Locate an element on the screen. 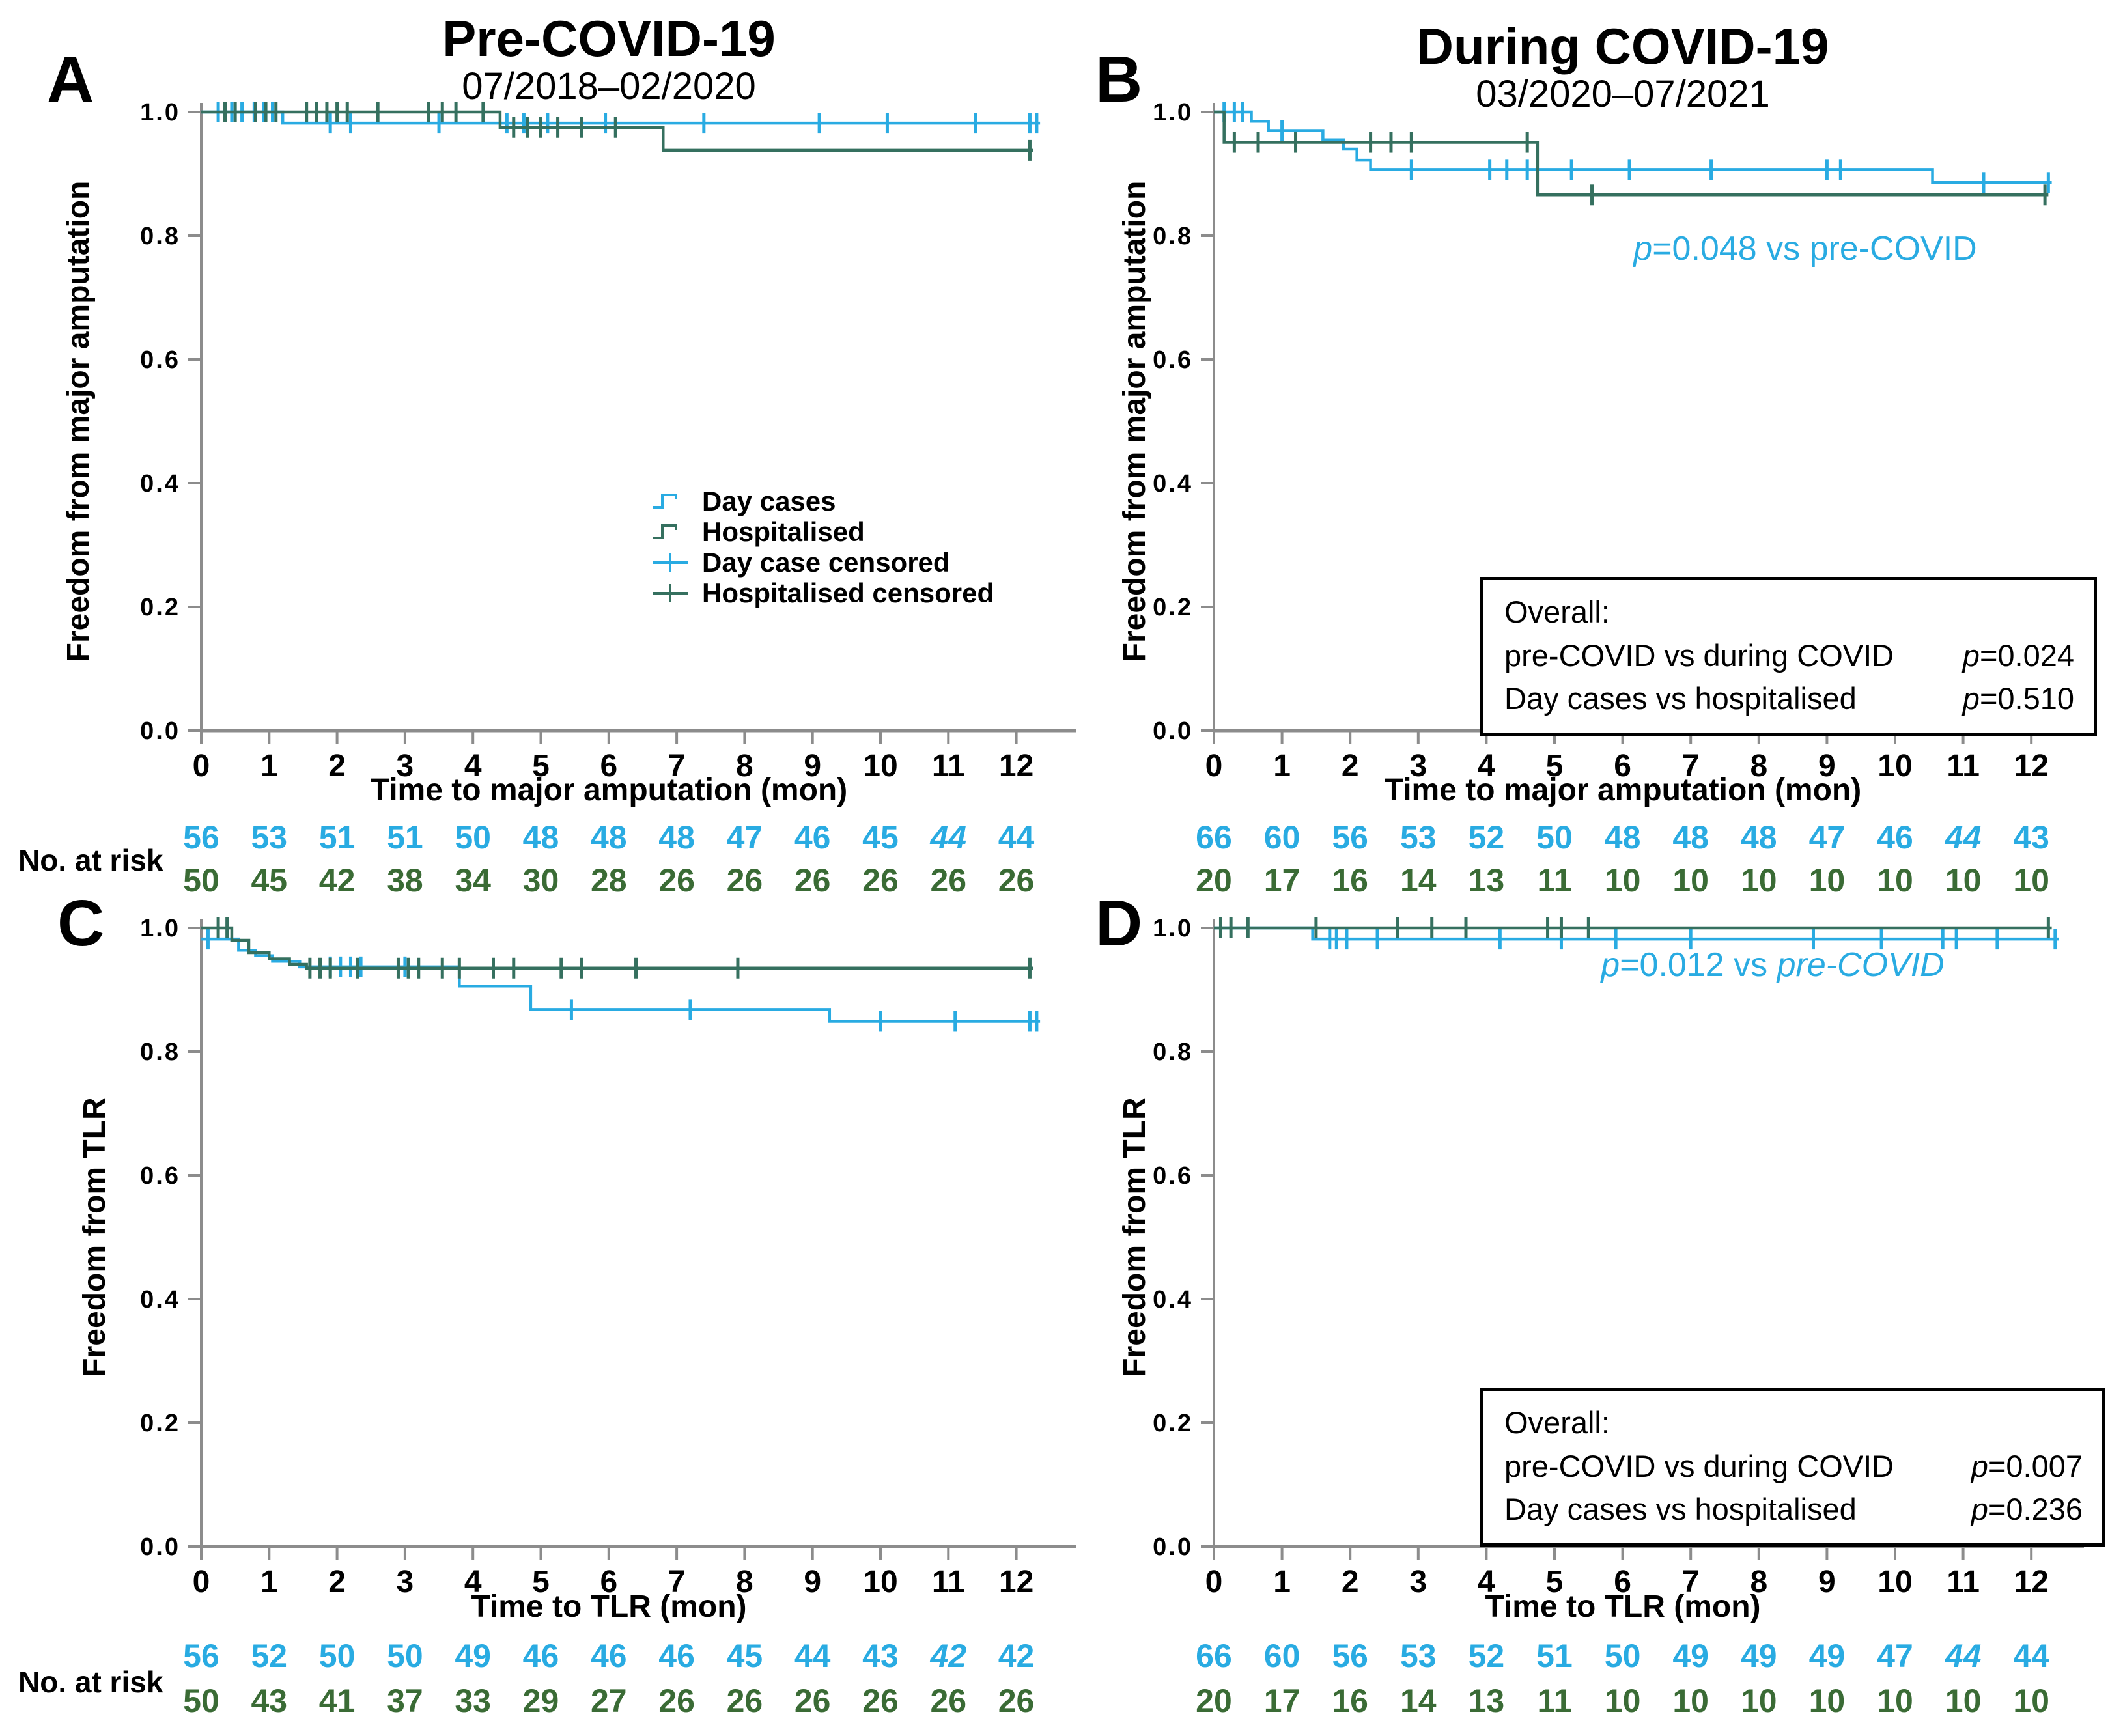  overall-box-row: pre-COVID vs during COVID p=0.007 is located at coordinates (1793, 1467).